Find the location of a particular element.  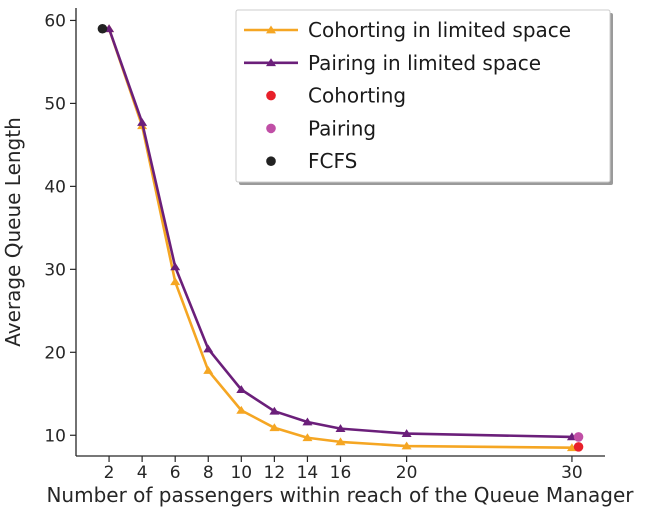

legend-cohorting-in-limited-space-label: Cohorting in limited space is located at coordinates (439, 30).